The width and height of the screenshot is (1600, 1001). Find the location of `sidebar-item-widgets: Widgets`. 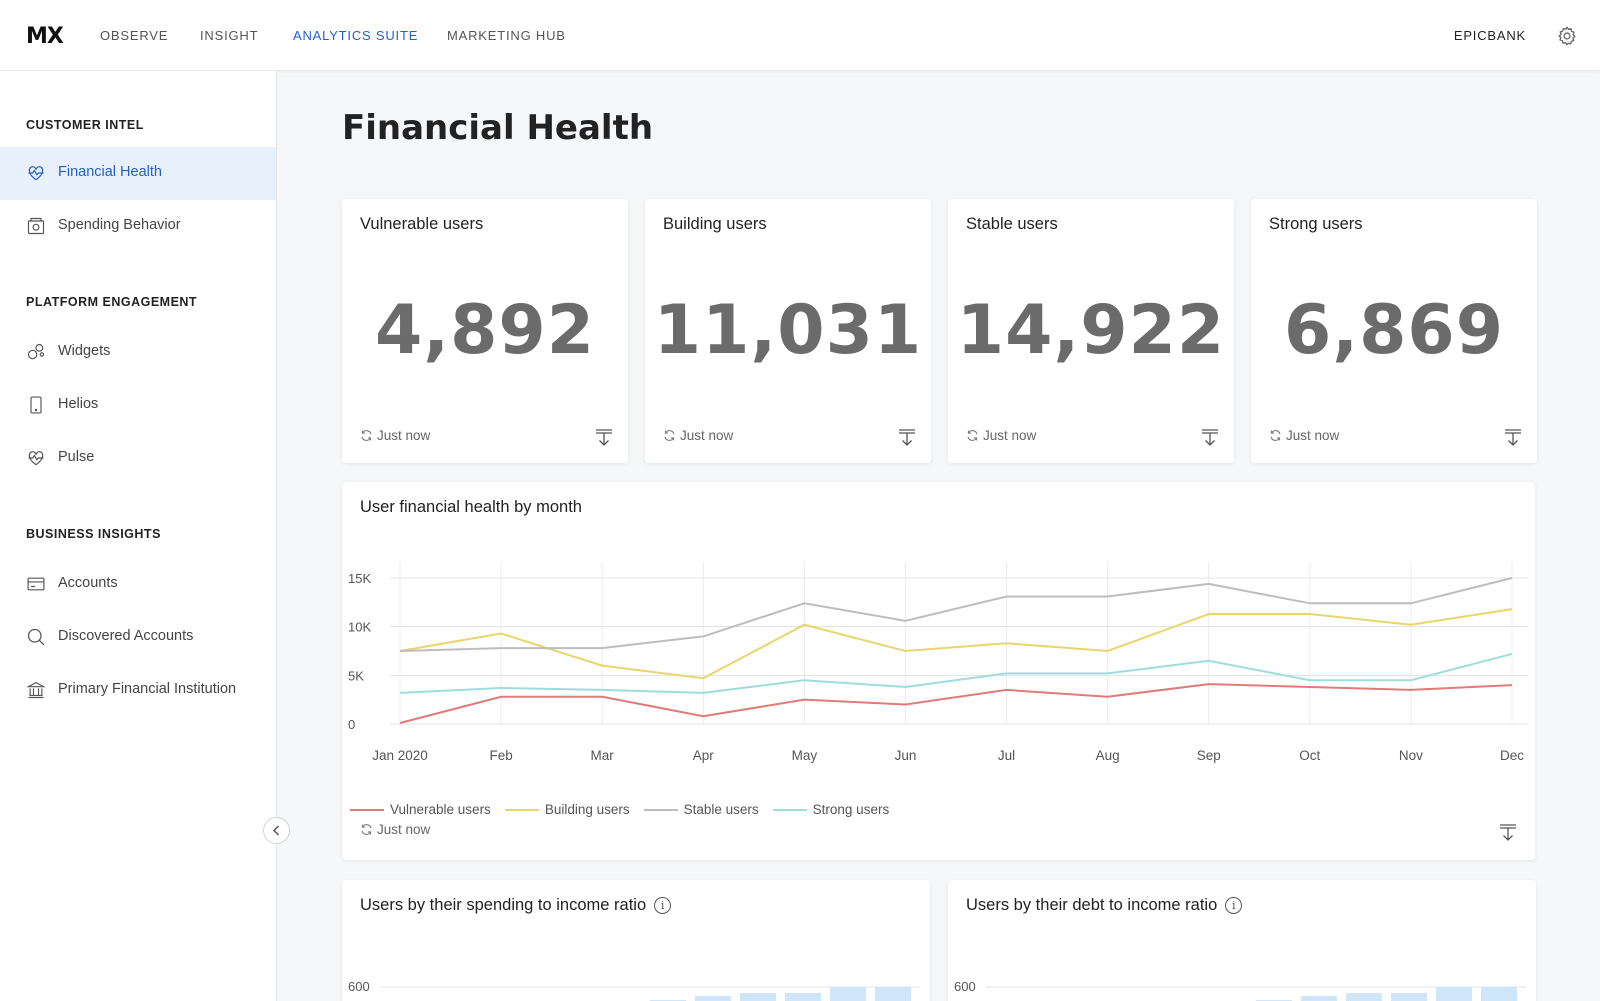

sidebar-item-widgets: Widgets is located at coordinates (138, 352).